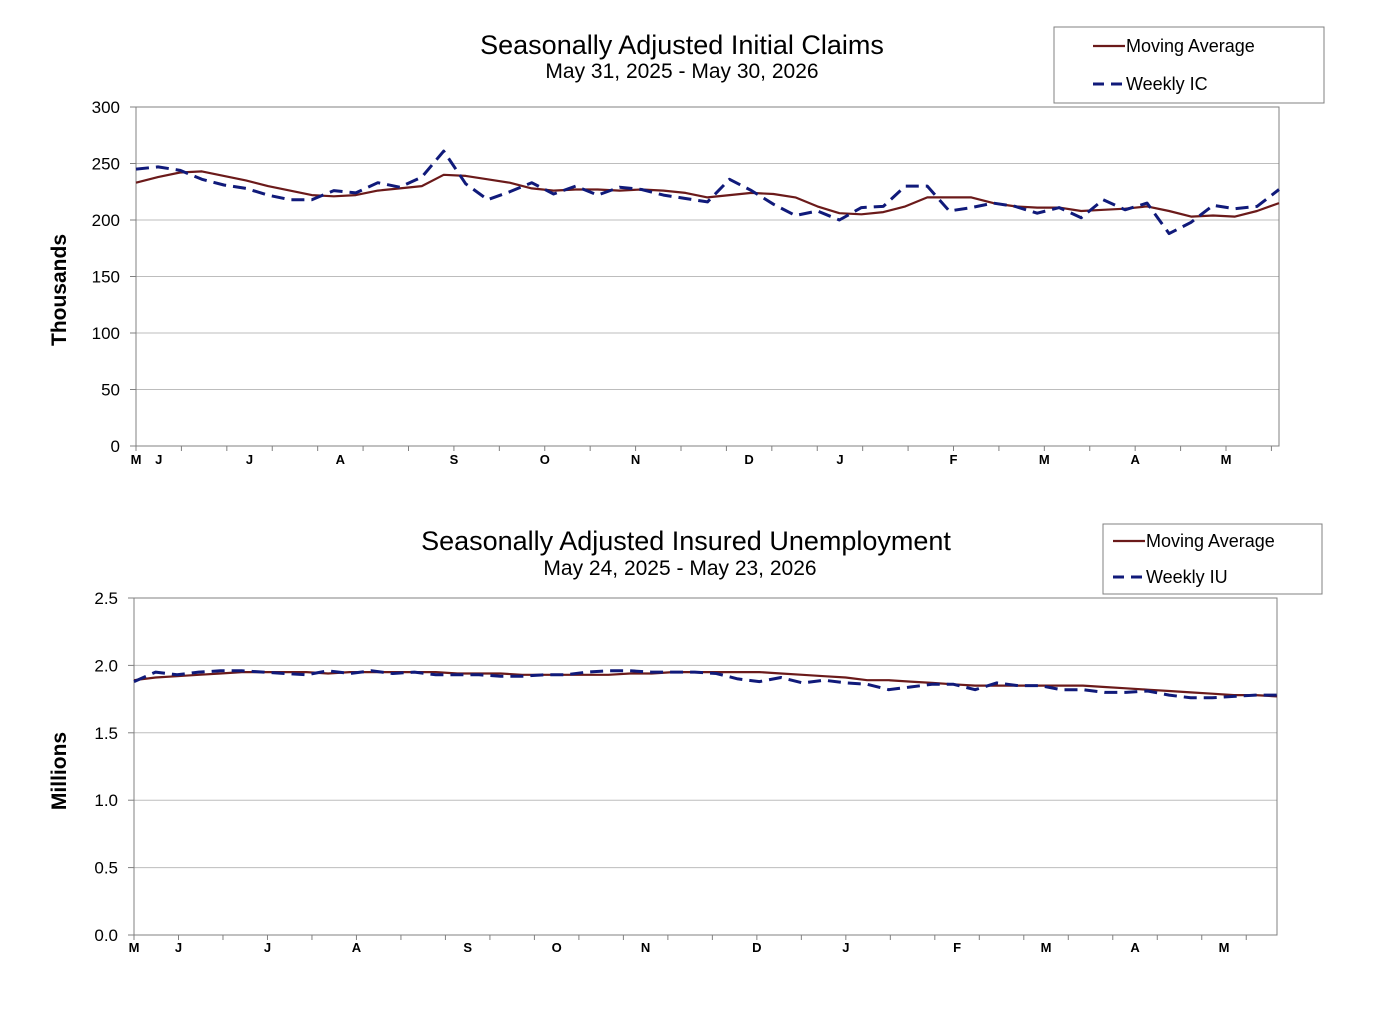 The image size is (1390, 1020). Describe the element at coordinates (686, 541) in the screenshot. I see `chart-title: Seasonally Adjusted Insured Unemployment` at that location.